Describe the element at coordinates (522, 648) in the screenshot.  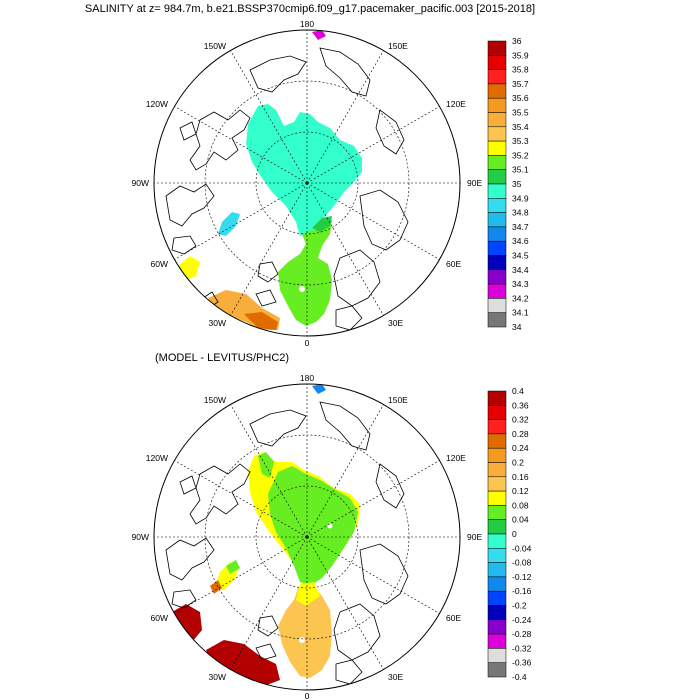
I see `difference-colorbar-tick-label: -0.32` at that location.